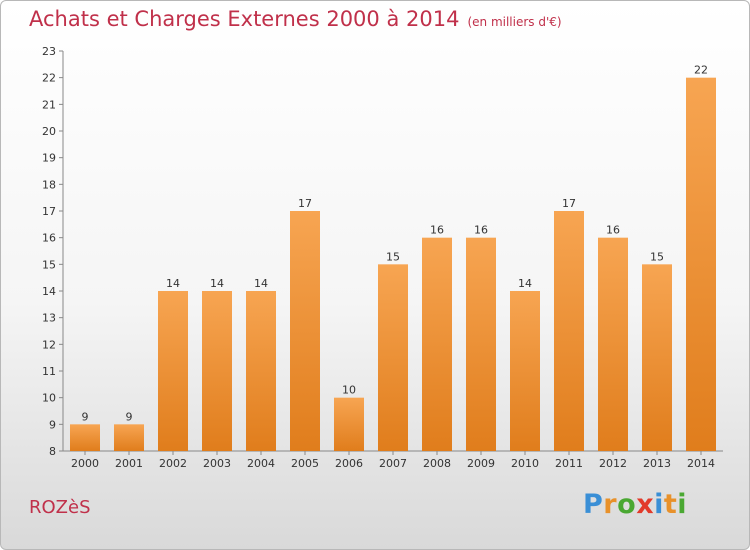 The width and height of the screenshot is (750, 550). Describe the element at coordinates (349, 463) in the screenshot. I see `x-tick-label: 2006` at that location.